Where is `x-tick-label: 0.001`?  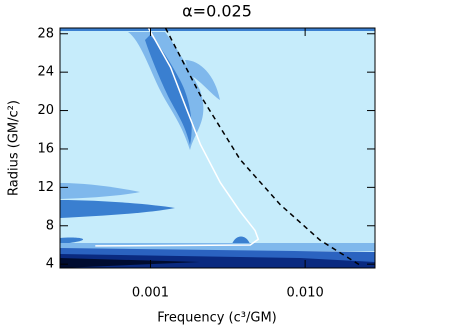
x-tick-label: 0.001 is located at coordinates (150, 293).